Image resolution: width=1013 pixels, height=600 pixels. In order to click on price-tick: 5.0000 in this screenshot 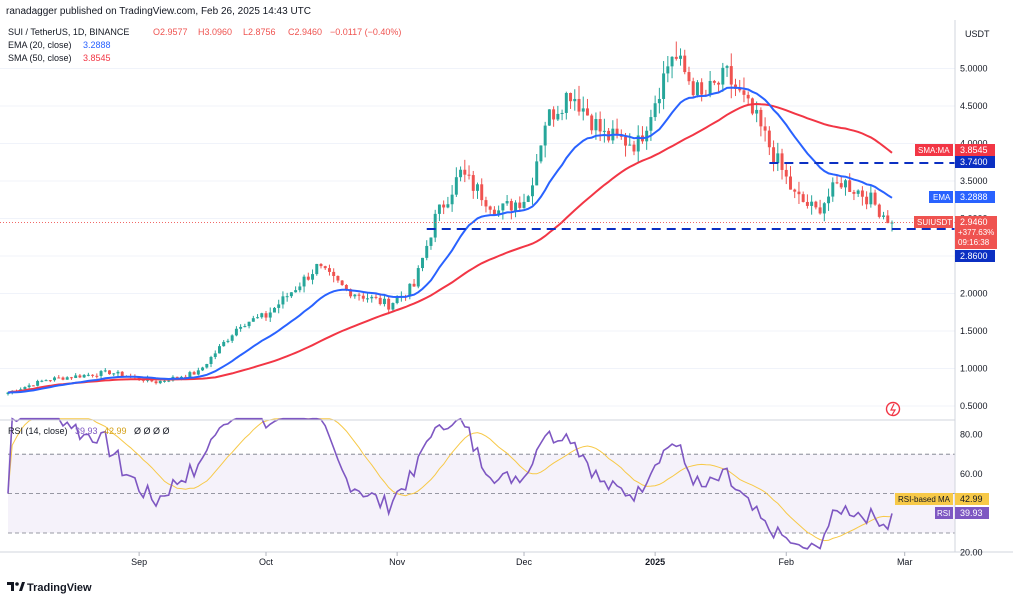, I will do `click(974, 69)`.